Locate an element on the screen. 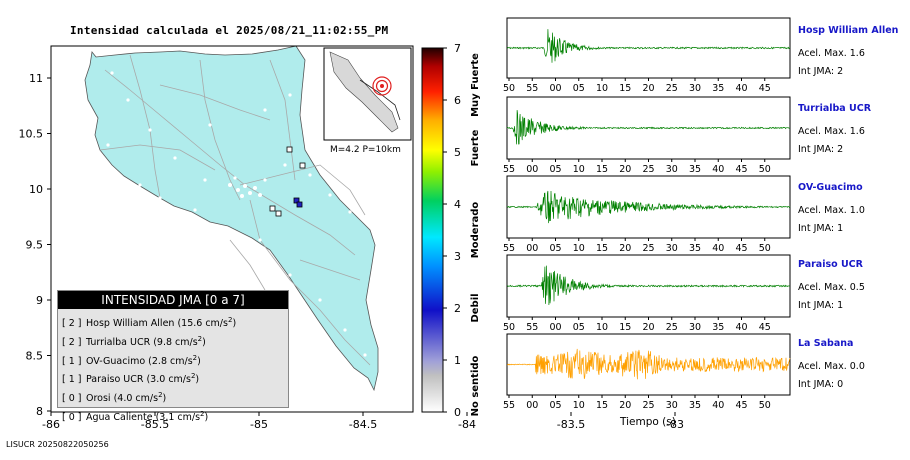  waveform-panel-3: 50 55 00 05 10 15 20 25 30 35 40 45 is located at coordinates (647, 293).